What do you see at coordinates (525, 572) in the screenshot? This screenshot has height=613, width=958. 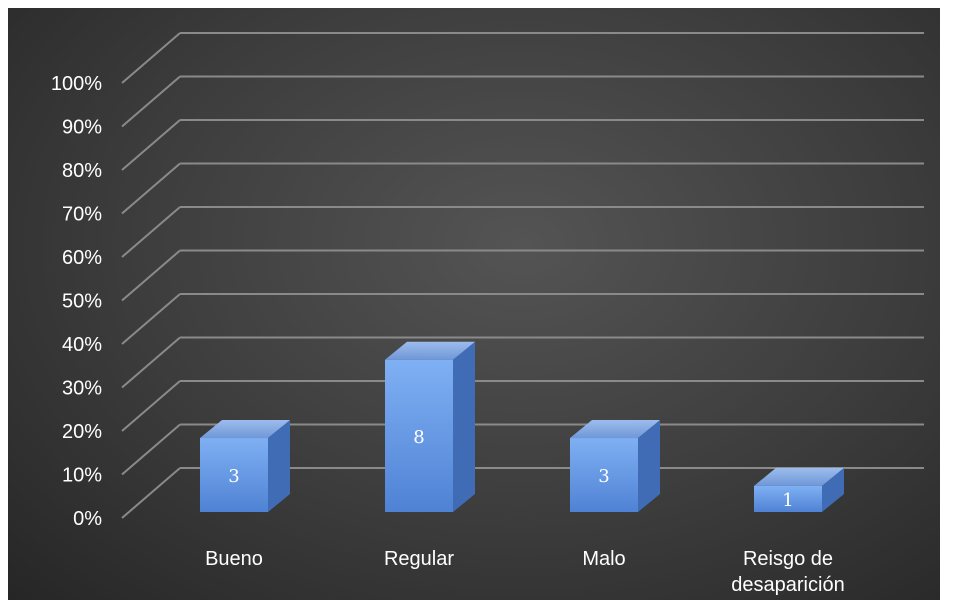 I see `x-axis-categories: Bueno Regular Malo Reisgo de desaparición` at bounding box center [525, 572].